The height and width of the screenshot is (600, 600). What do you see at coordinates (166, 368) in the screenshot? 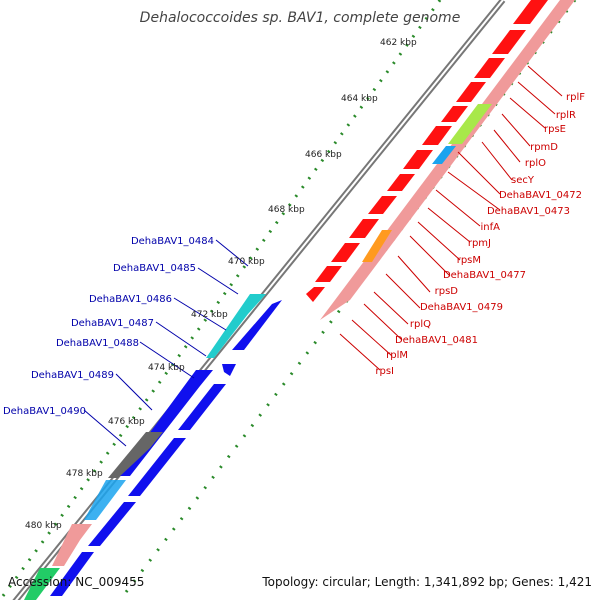
I see `scale-tick-label: 474 kbp` at bounding box center [166, 368].